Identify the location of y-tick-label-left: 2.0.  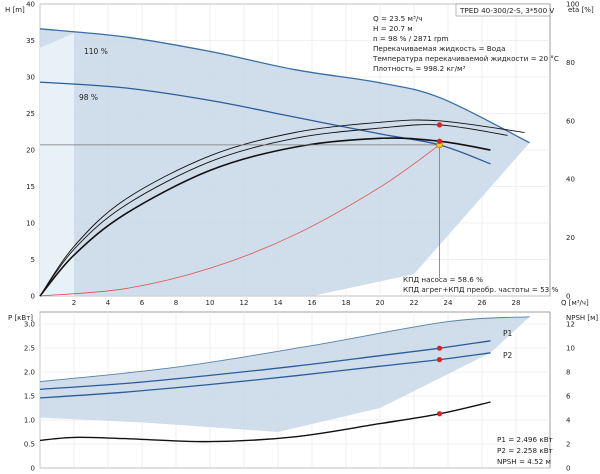
(29, 373).